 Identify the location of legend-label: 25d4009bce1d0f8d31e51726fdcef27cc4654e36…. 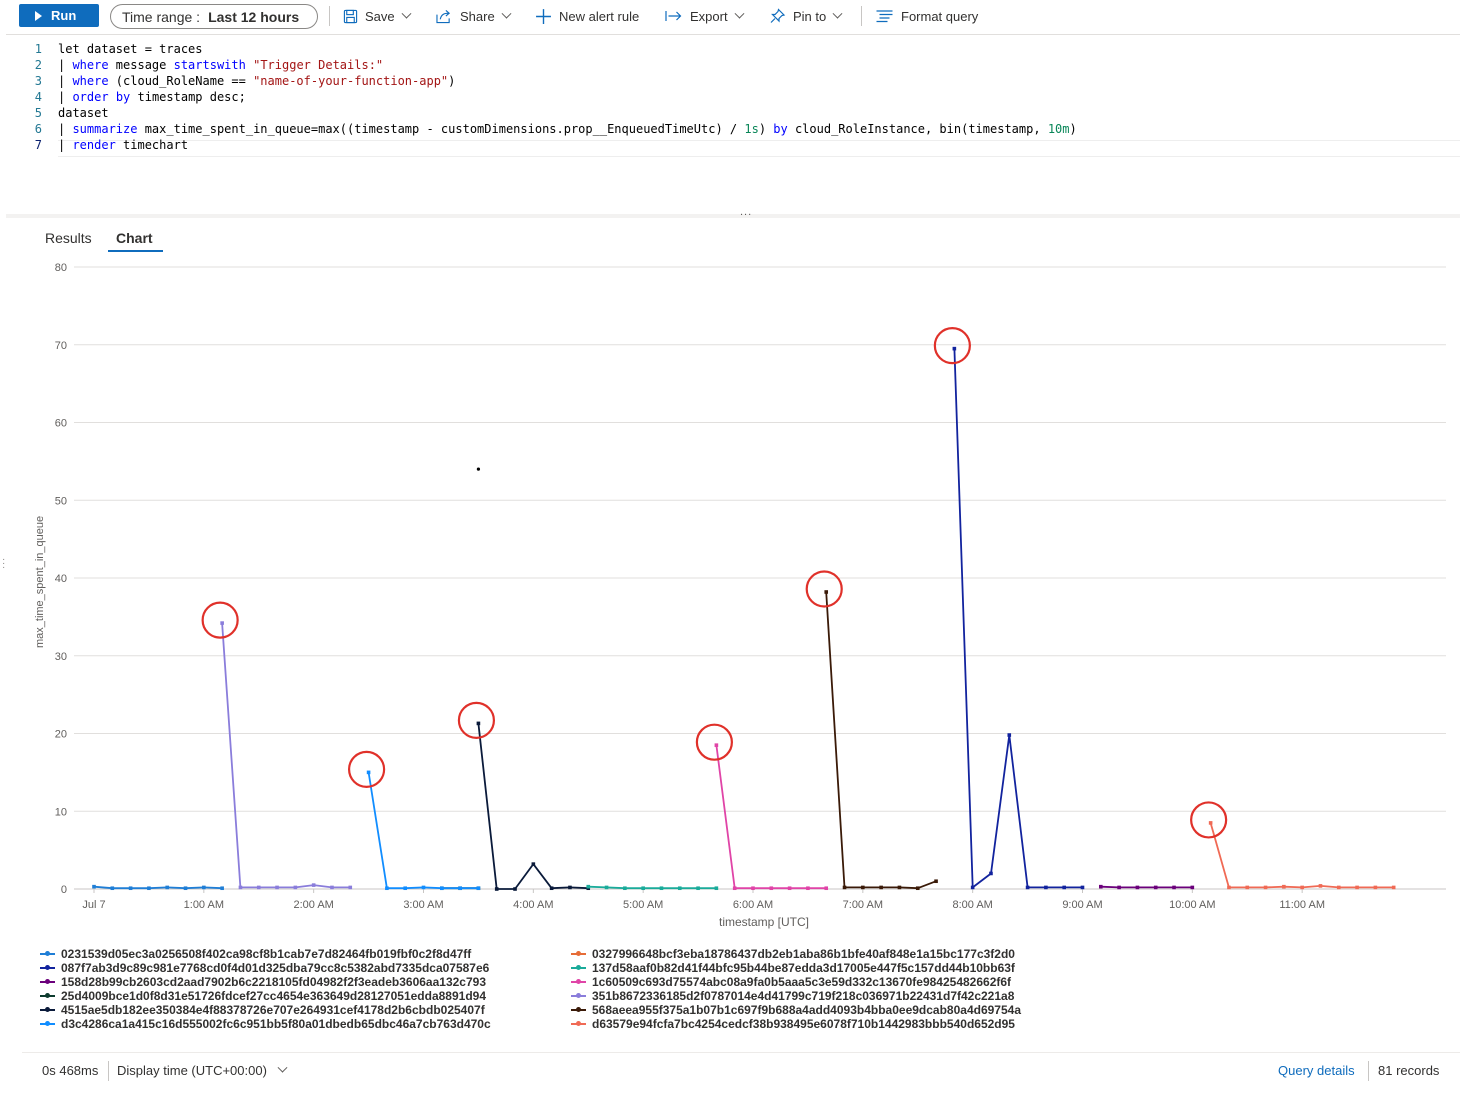
(273, 996).